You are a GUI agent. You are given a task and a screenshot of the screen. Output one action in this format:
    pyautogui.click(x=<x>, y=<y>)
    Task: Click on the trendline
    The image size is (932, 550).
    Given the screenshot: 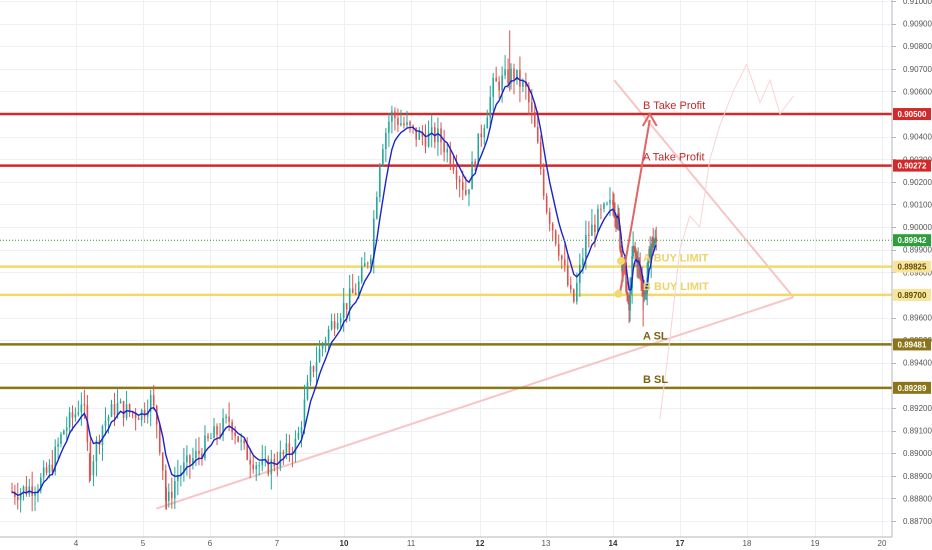 What is the action you would take?
    pyautogui.click(x=704, y=188)
    